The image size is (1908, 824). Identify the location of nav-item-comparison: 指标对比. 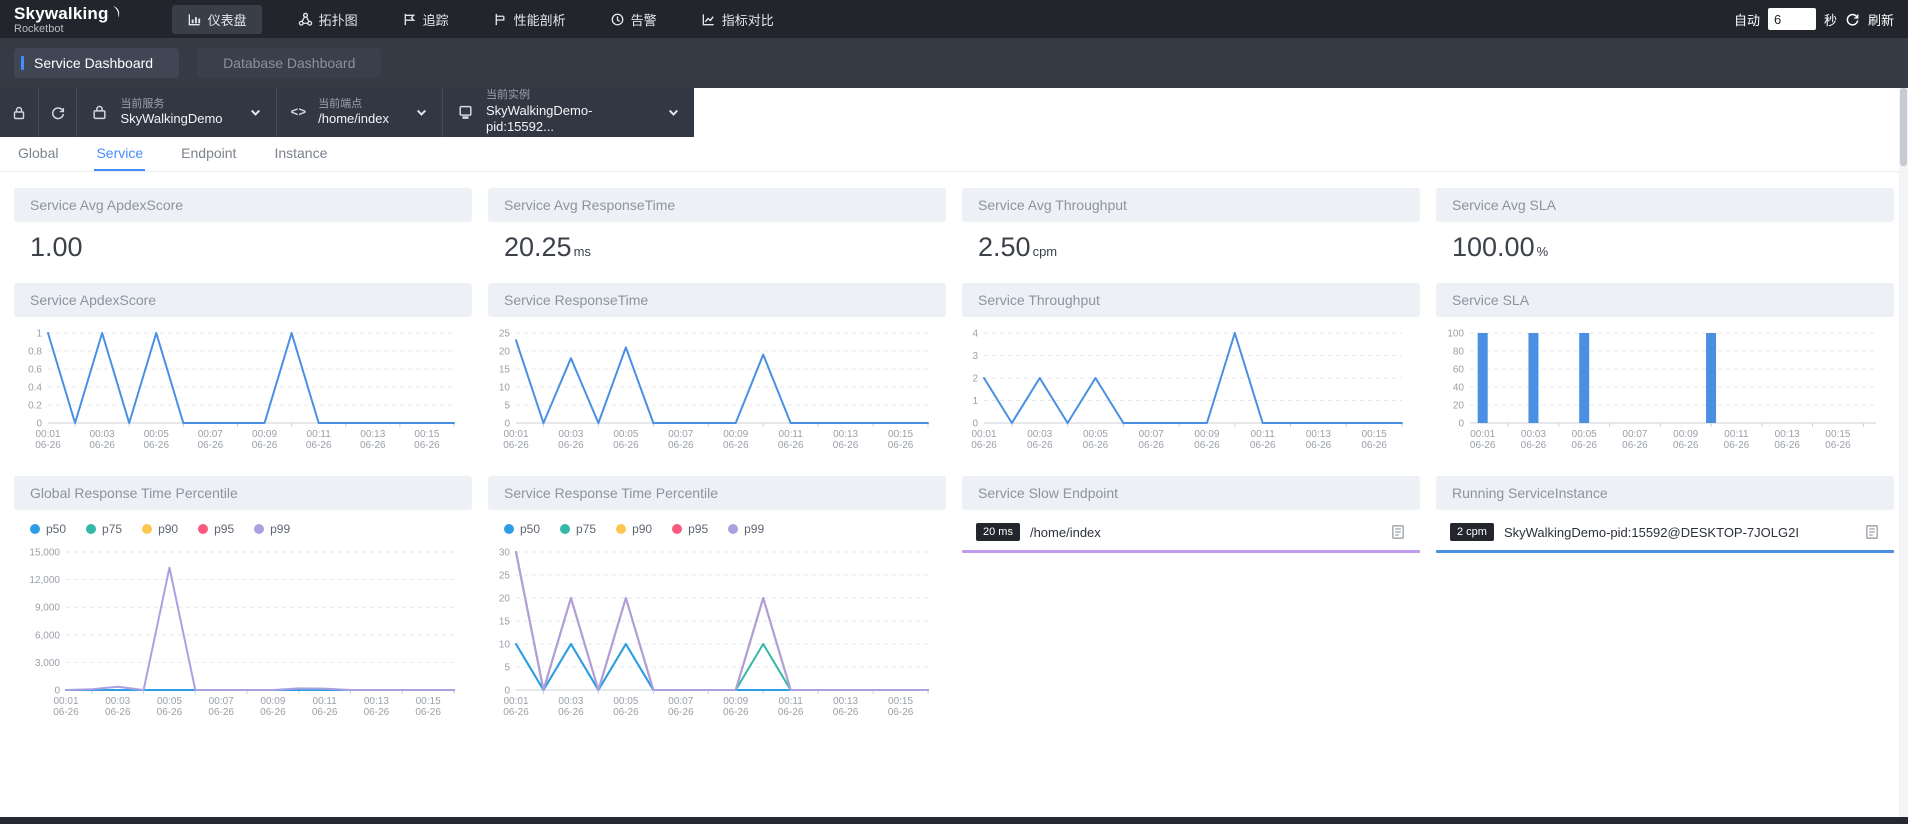
(737, 19).